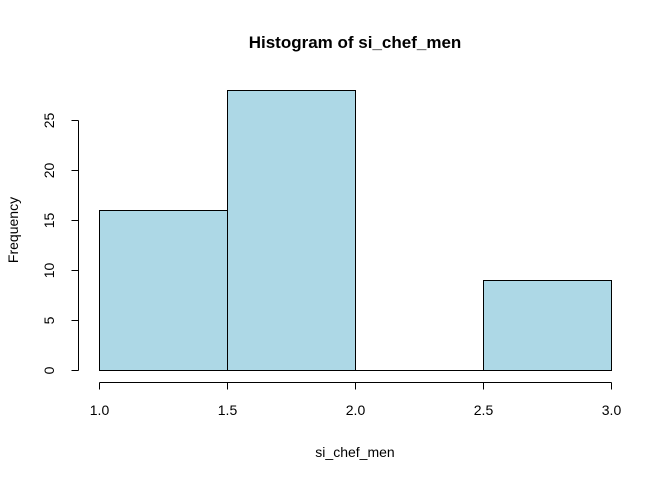  What do you see at coordinates (49, 320) in the screenshot?
I see `y-tick-label: 5` at bounding box center [49, 320].